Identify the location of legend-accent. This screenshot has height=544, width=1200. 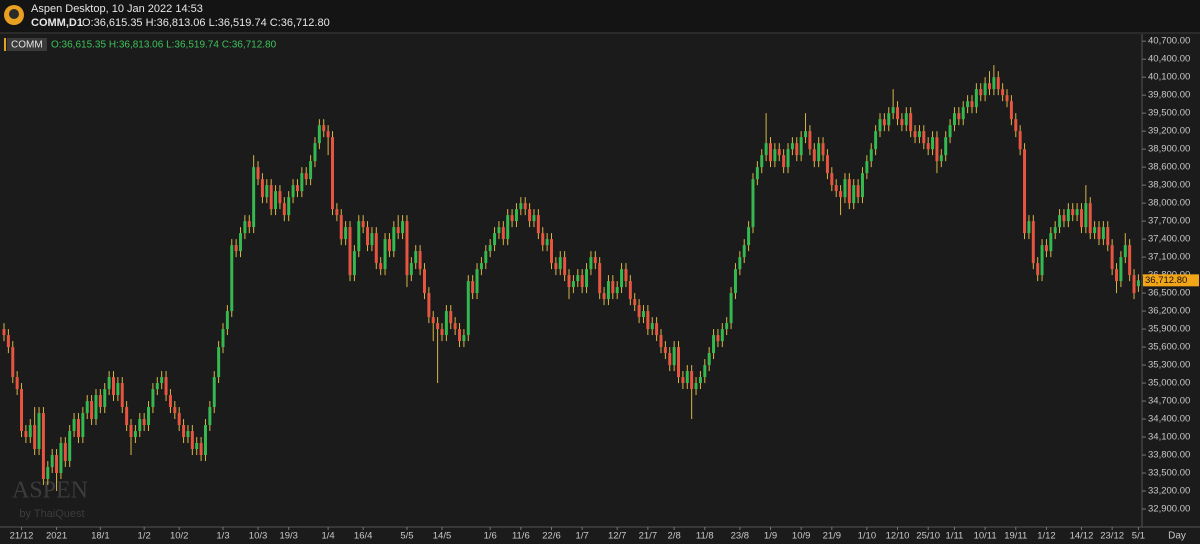
(5, 44).